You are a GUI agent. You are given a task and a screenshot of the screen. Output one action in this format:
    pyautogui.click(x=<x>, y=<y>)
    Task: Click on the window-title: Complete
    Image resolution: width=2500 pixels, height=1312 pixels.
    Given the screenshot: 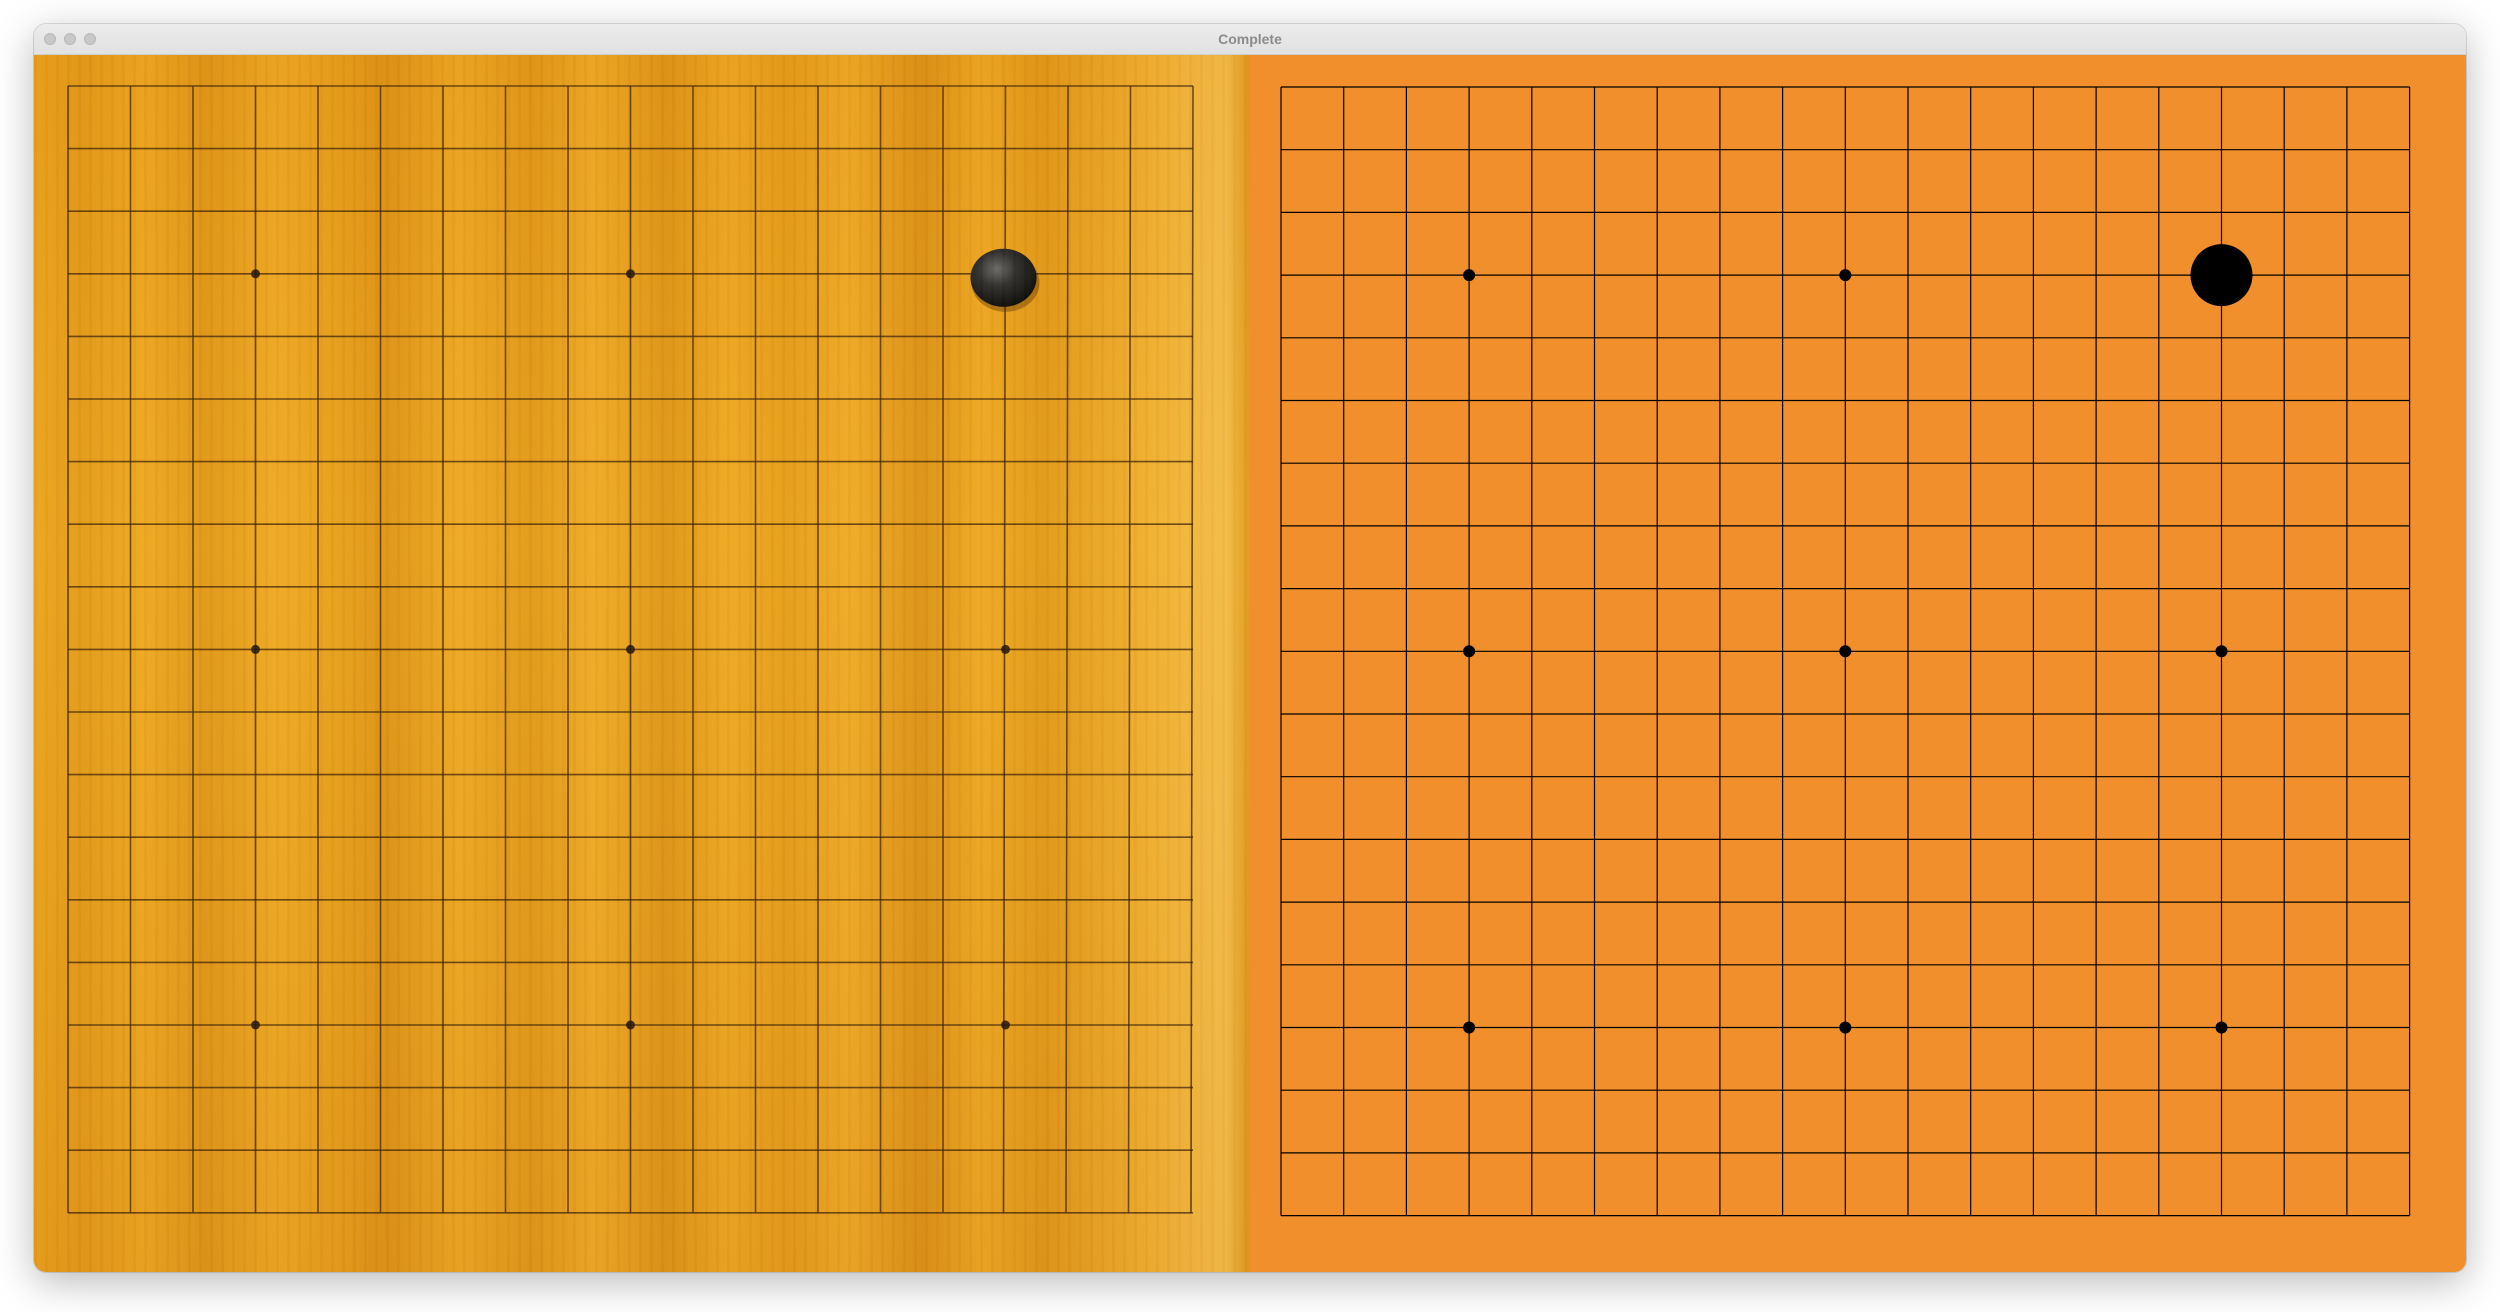 What is the action you would take?
    pyautogui.click(x=1250, y=39)
    